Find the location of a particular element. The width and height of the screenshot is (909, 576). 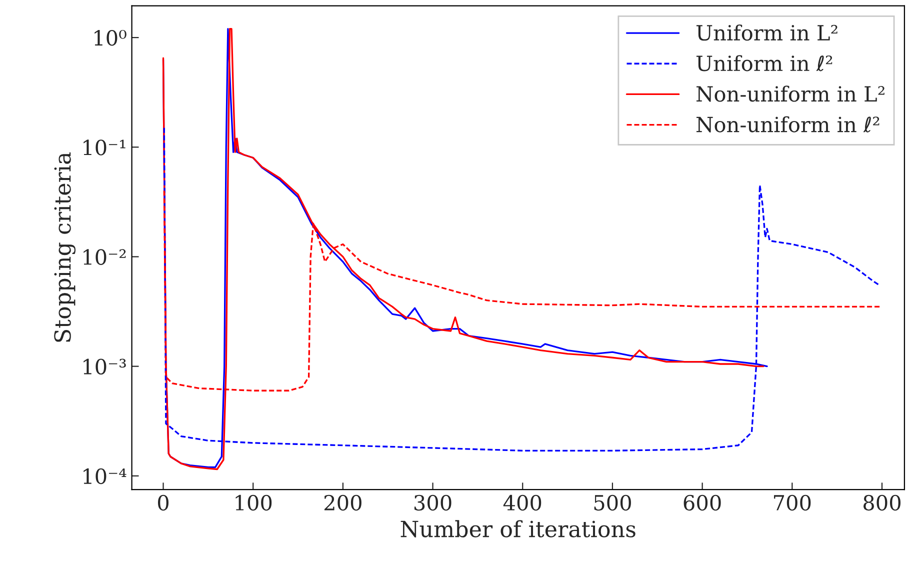

legend-label: Non-uniform in ℓ² is located at coordinates (788, 124).